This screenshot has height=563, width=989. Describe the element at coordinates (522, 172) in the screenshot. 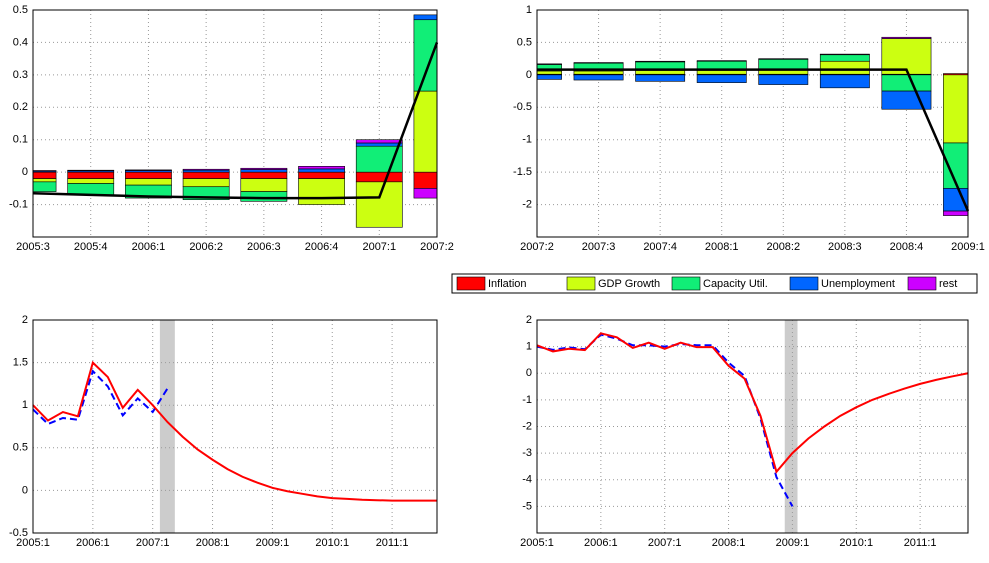

I see `y-tick-label: -1.5` at that location.